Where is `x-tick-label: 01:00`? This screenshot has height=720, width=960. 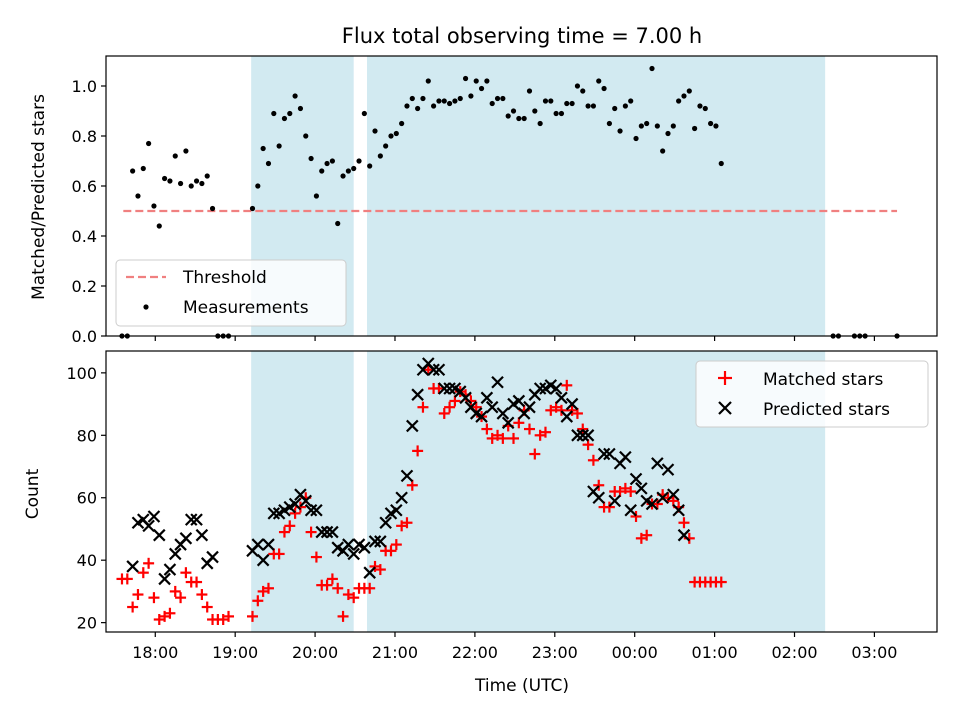 x-tick-label: 01:00 is located at coordinates (715, 652).